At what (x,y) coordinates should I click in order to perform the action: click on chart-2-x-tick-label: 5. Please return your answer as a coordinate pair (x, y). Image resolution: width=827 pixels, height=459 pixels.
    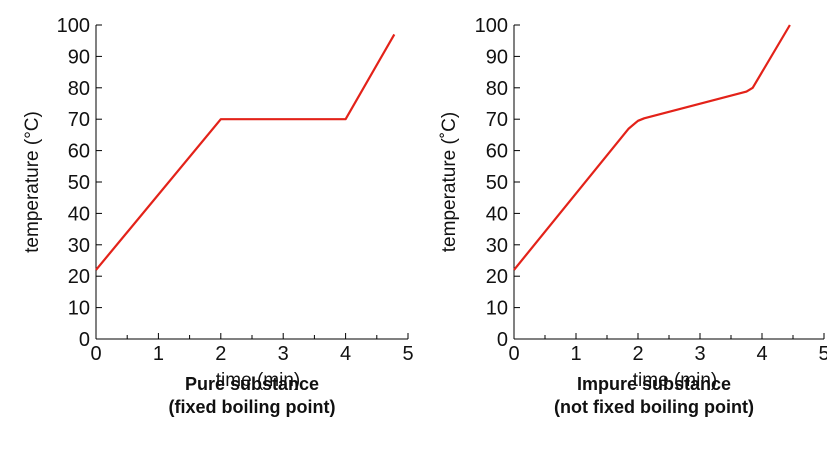
    Looking at the image, I should click on (822, 354).